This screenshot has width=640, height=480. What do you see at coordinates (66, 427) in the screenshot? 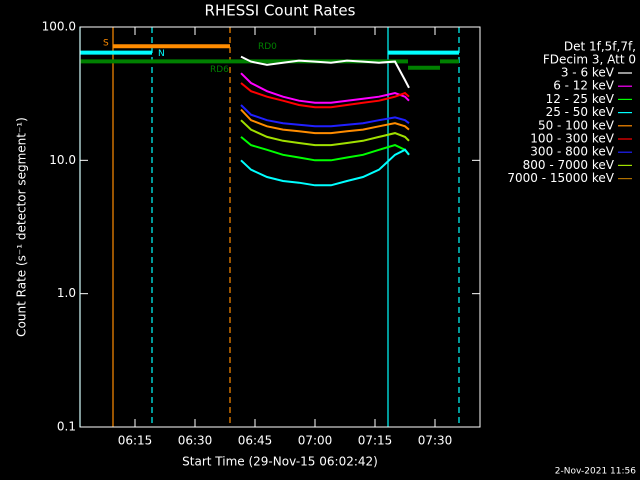
I see `y-tick-label: 0.1` at bounding box center [66, 427].